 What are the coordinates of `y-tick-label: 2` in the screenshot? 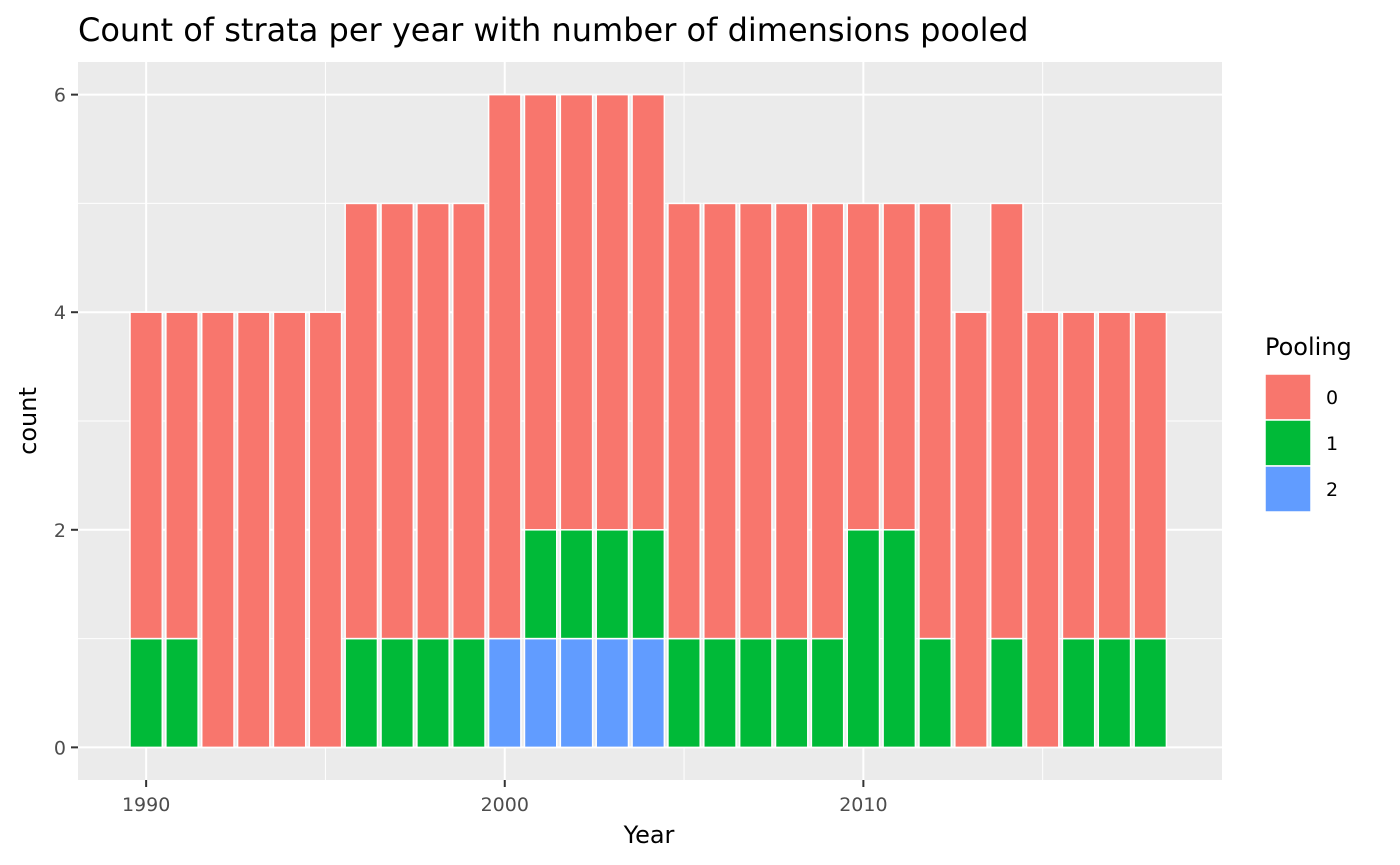 It's located at (60, 531).